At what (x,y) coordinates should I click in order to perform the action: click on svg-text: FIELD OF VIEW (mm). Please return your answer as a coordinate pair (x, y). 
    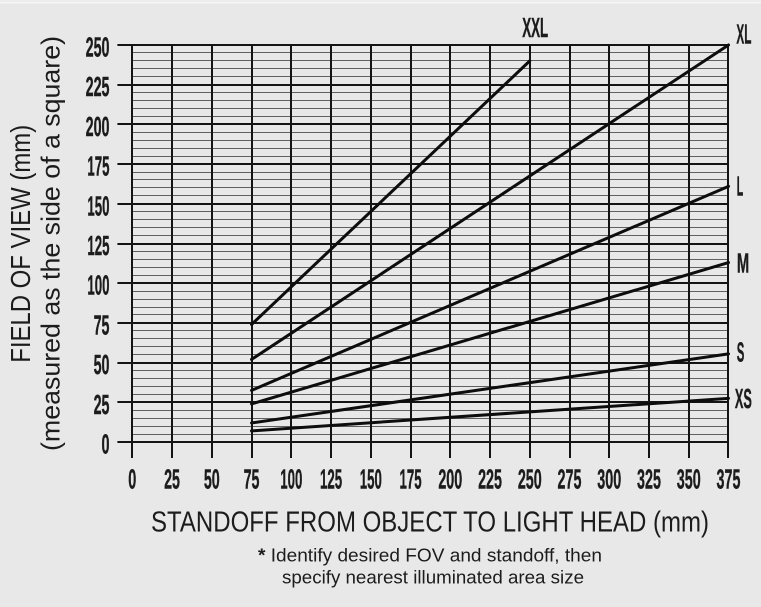
    Looking at the image, I should click on (20, 244).